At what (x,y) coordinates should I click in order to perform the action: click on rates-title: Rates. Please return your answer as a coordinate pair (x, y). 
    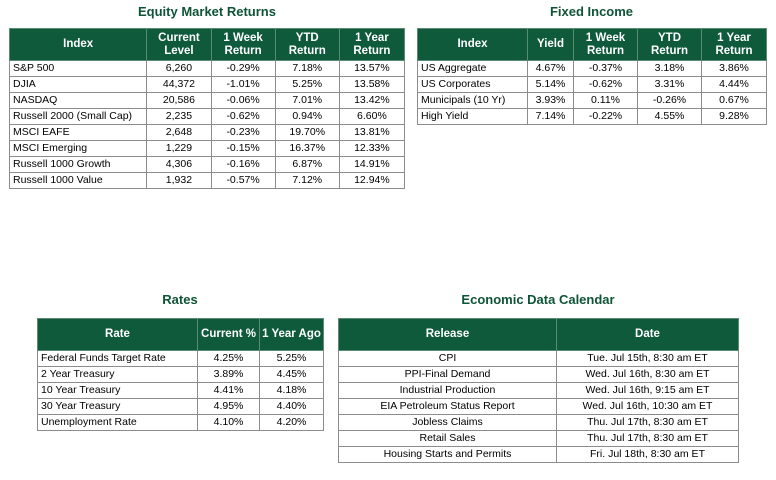
    Looking at the image, I should click on (180, 299).